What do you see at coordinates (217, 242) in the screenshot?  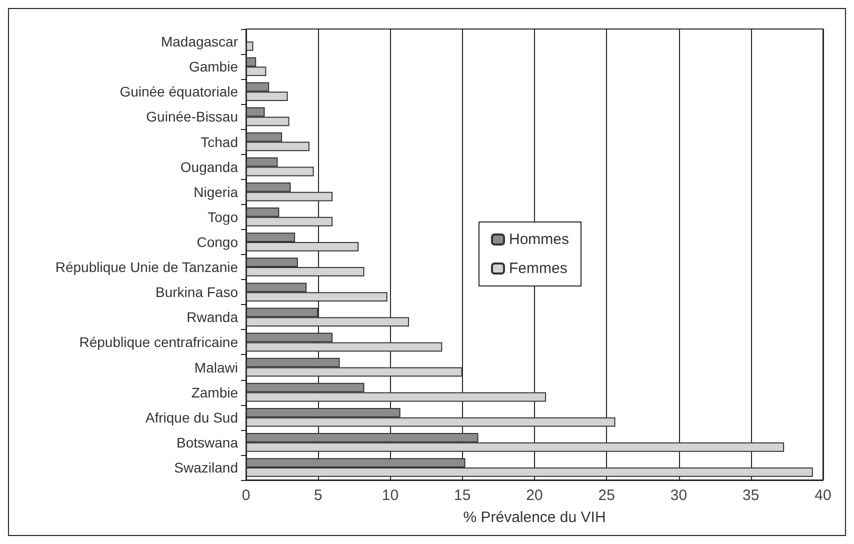 I see `y-tick-label: Congo` at bounding box center [217, 242].